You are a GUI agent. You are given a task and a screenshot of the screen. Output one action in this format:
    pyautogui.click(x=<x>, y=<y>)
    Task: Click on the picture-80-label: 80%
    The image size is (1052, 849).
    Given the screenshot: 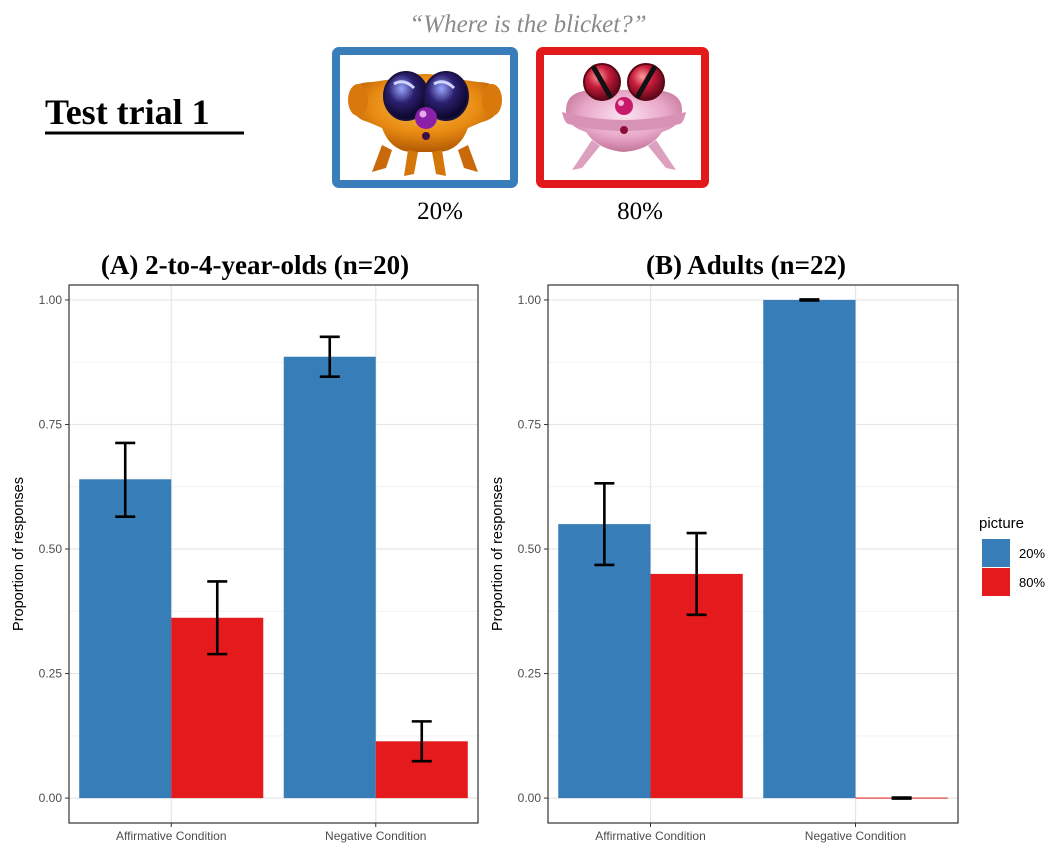 What is the action you would take?
    pyautogui.click(x=640, y=211)
    